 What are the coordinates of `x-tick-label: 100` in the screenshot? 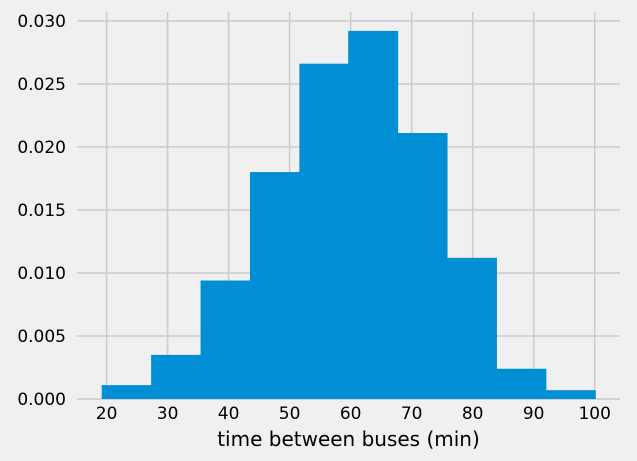 It's located at (594, 414).